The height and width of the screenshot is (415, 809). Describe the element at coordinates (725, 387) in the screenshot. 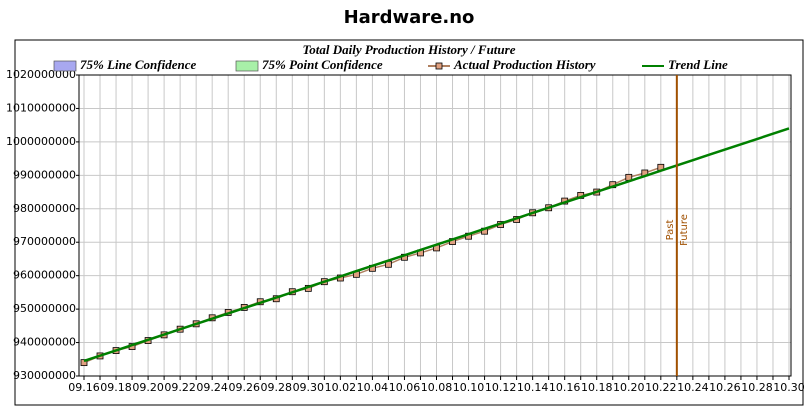

I see `x-tick-label: 10.26` at that location.